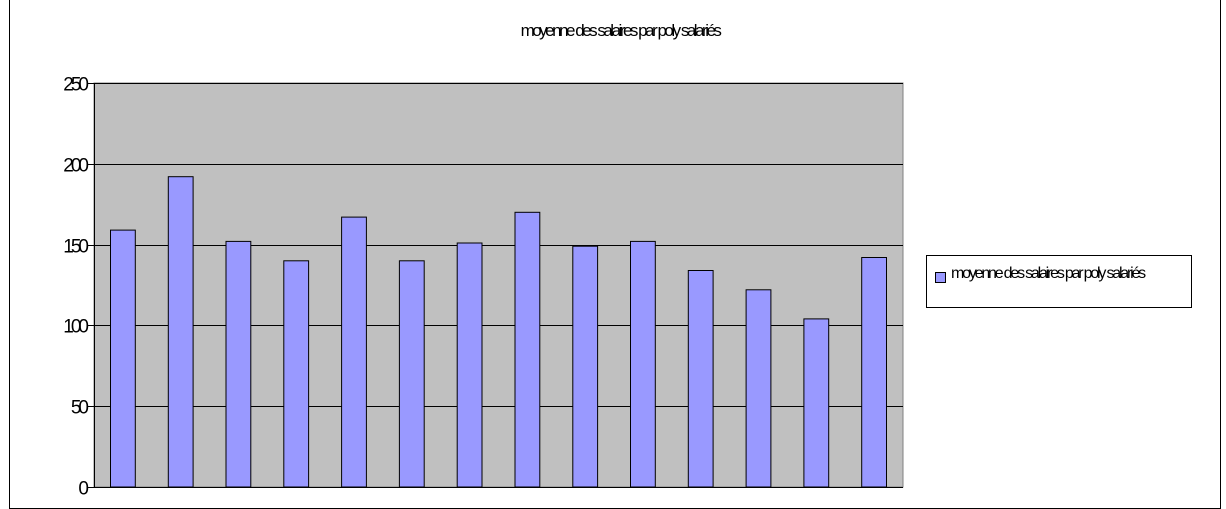 This screenshot has width=1226, height=509. What do you see at coordinates (75, 247) in the screenshot?
I see `y-tick-label: 150` at bounding box center [75, 247].